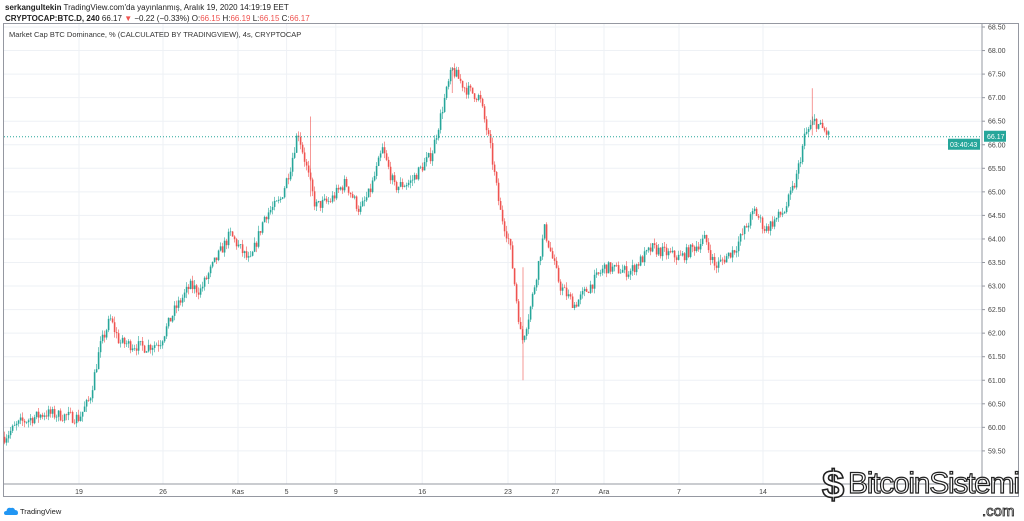  What do you see at coordinates (963, 145) in the screenshot?
I see `countdown-label: 03:40:43` at bounding box center [963, 145].